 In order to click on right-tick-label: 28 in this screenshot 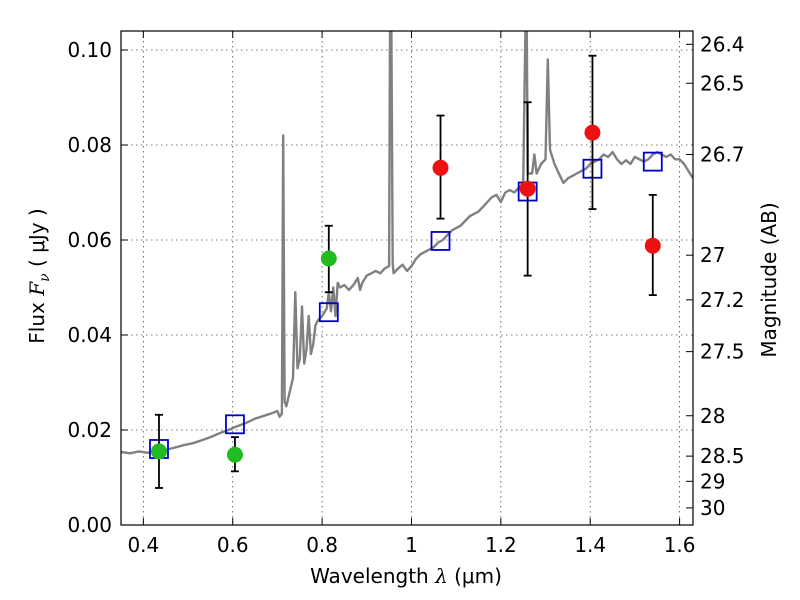, I will do `click(712, 416)`.